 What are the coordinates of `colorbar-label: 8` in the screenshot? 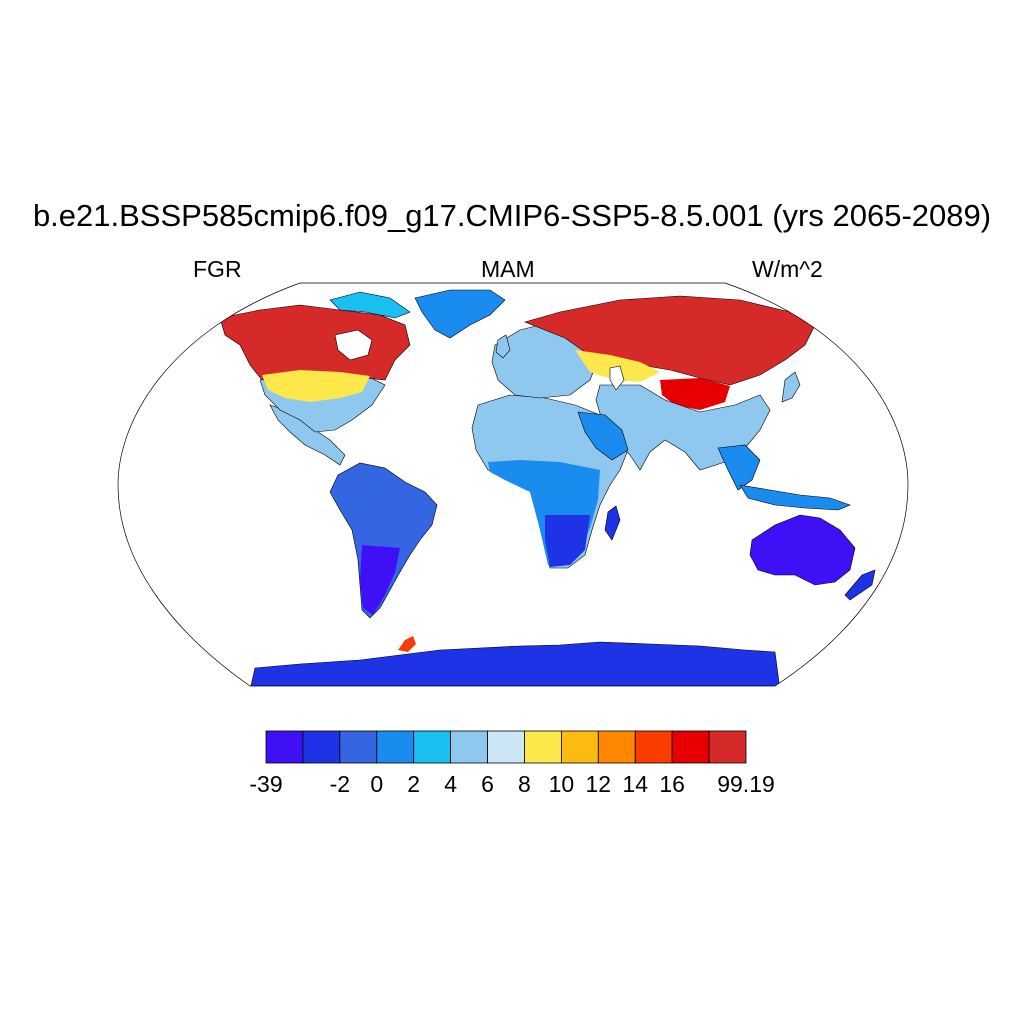 It's located at (524, 784).